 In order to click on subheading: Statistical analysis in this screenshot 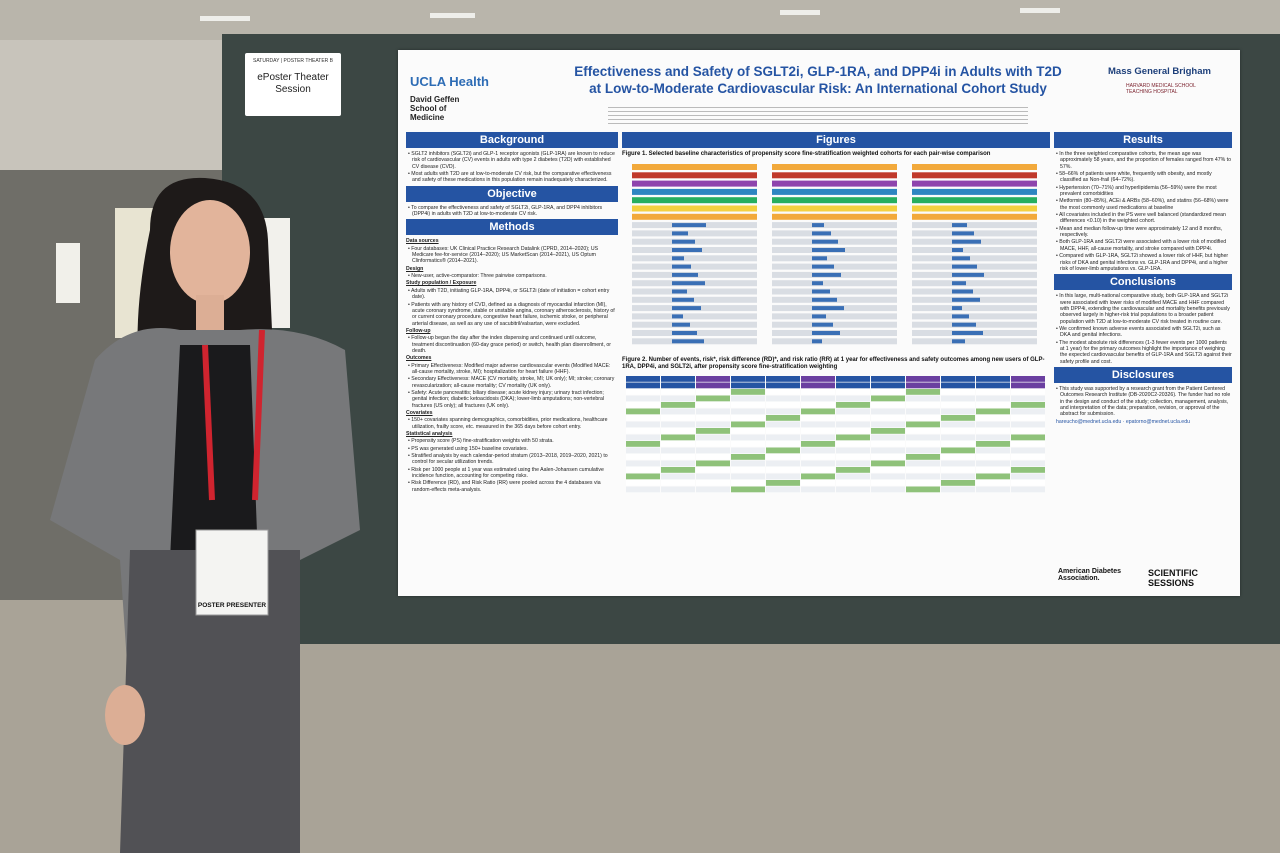, I will do `click(429, 434)`.